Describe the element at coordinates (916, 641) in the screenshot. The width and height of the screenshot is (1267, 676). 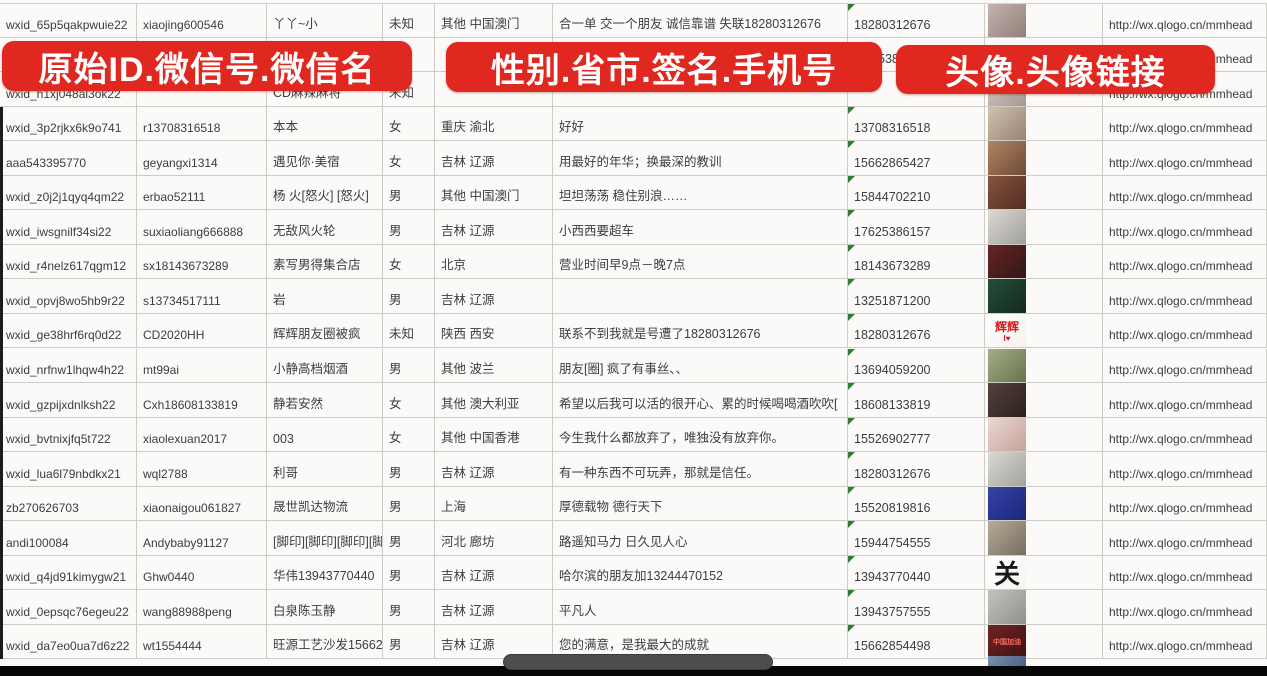
I see `phone-cell: 15662854498` at that location.